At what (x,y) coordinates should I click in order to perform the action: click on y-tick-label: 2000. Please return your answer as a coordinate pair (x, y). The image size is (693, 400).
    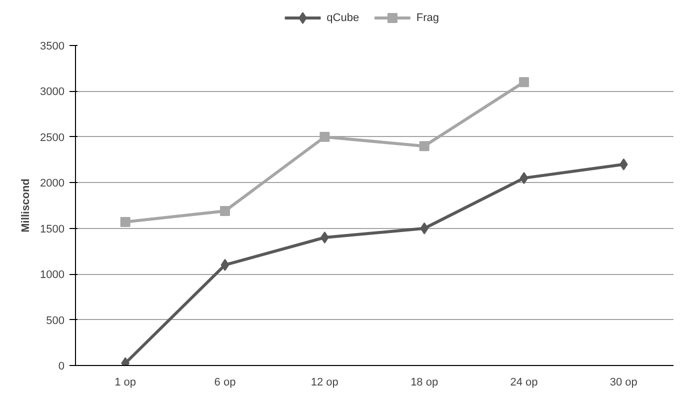
    Looking at the image, I should click on (52, 184).